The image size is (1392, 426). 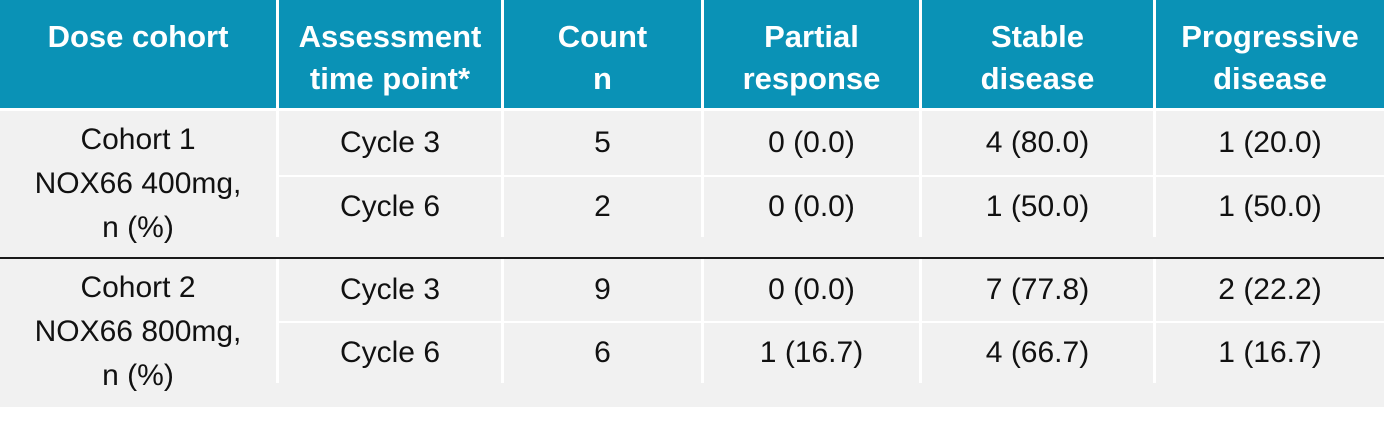 I want to click on header-line: Assessment, so click(x=390, y=36).